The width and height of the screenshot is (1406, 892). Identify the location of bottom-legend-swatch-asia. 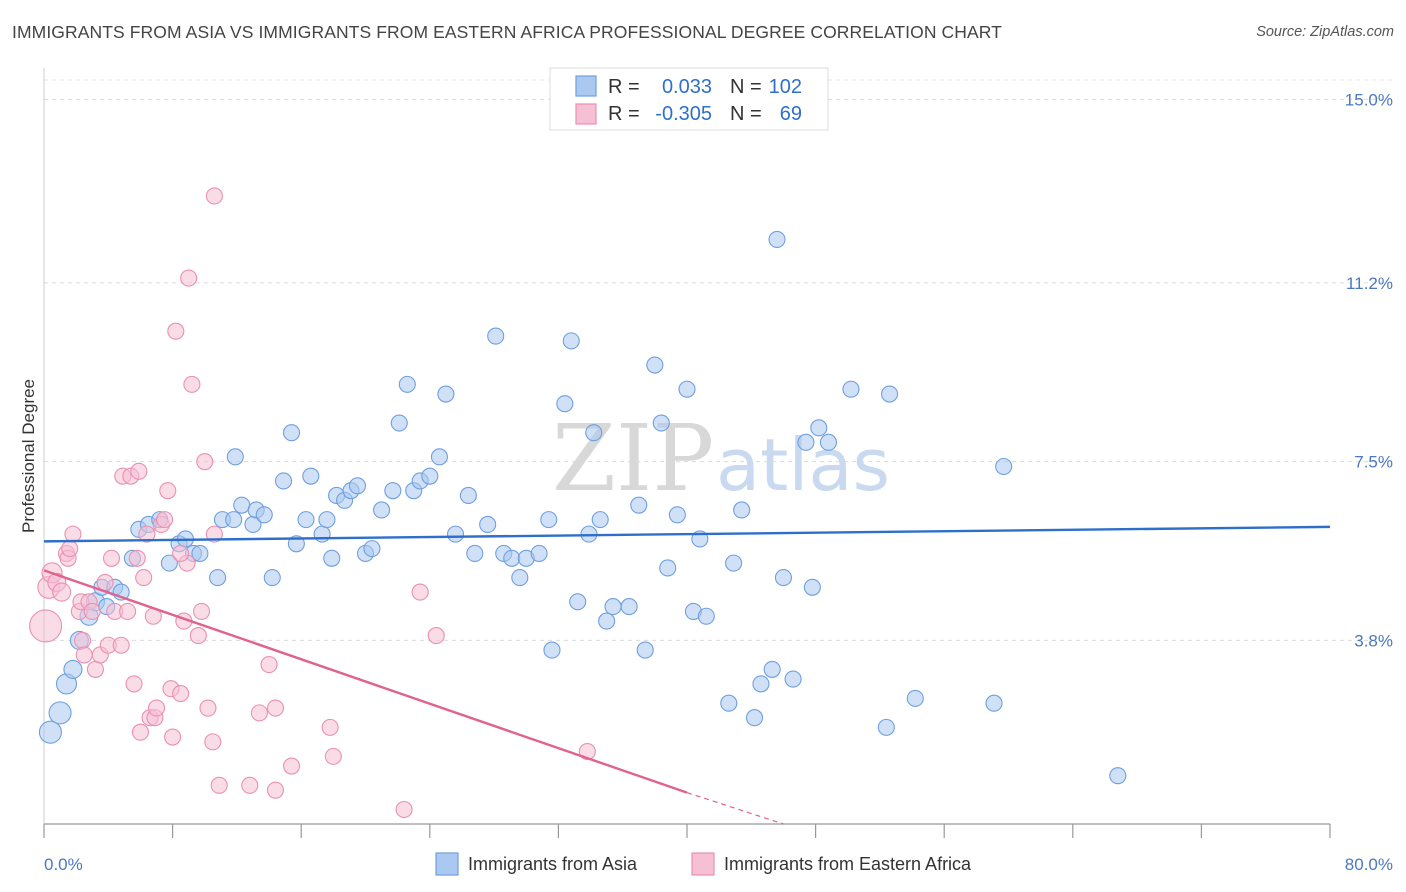
(447, 864).